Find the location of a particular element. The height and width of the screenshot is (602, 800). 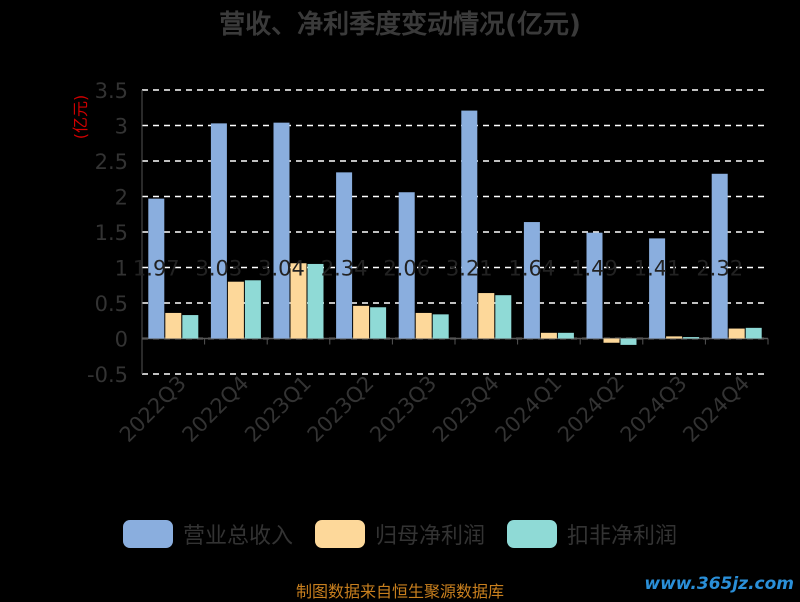

data-label: 2.06 is located at coordinates (406, 269).